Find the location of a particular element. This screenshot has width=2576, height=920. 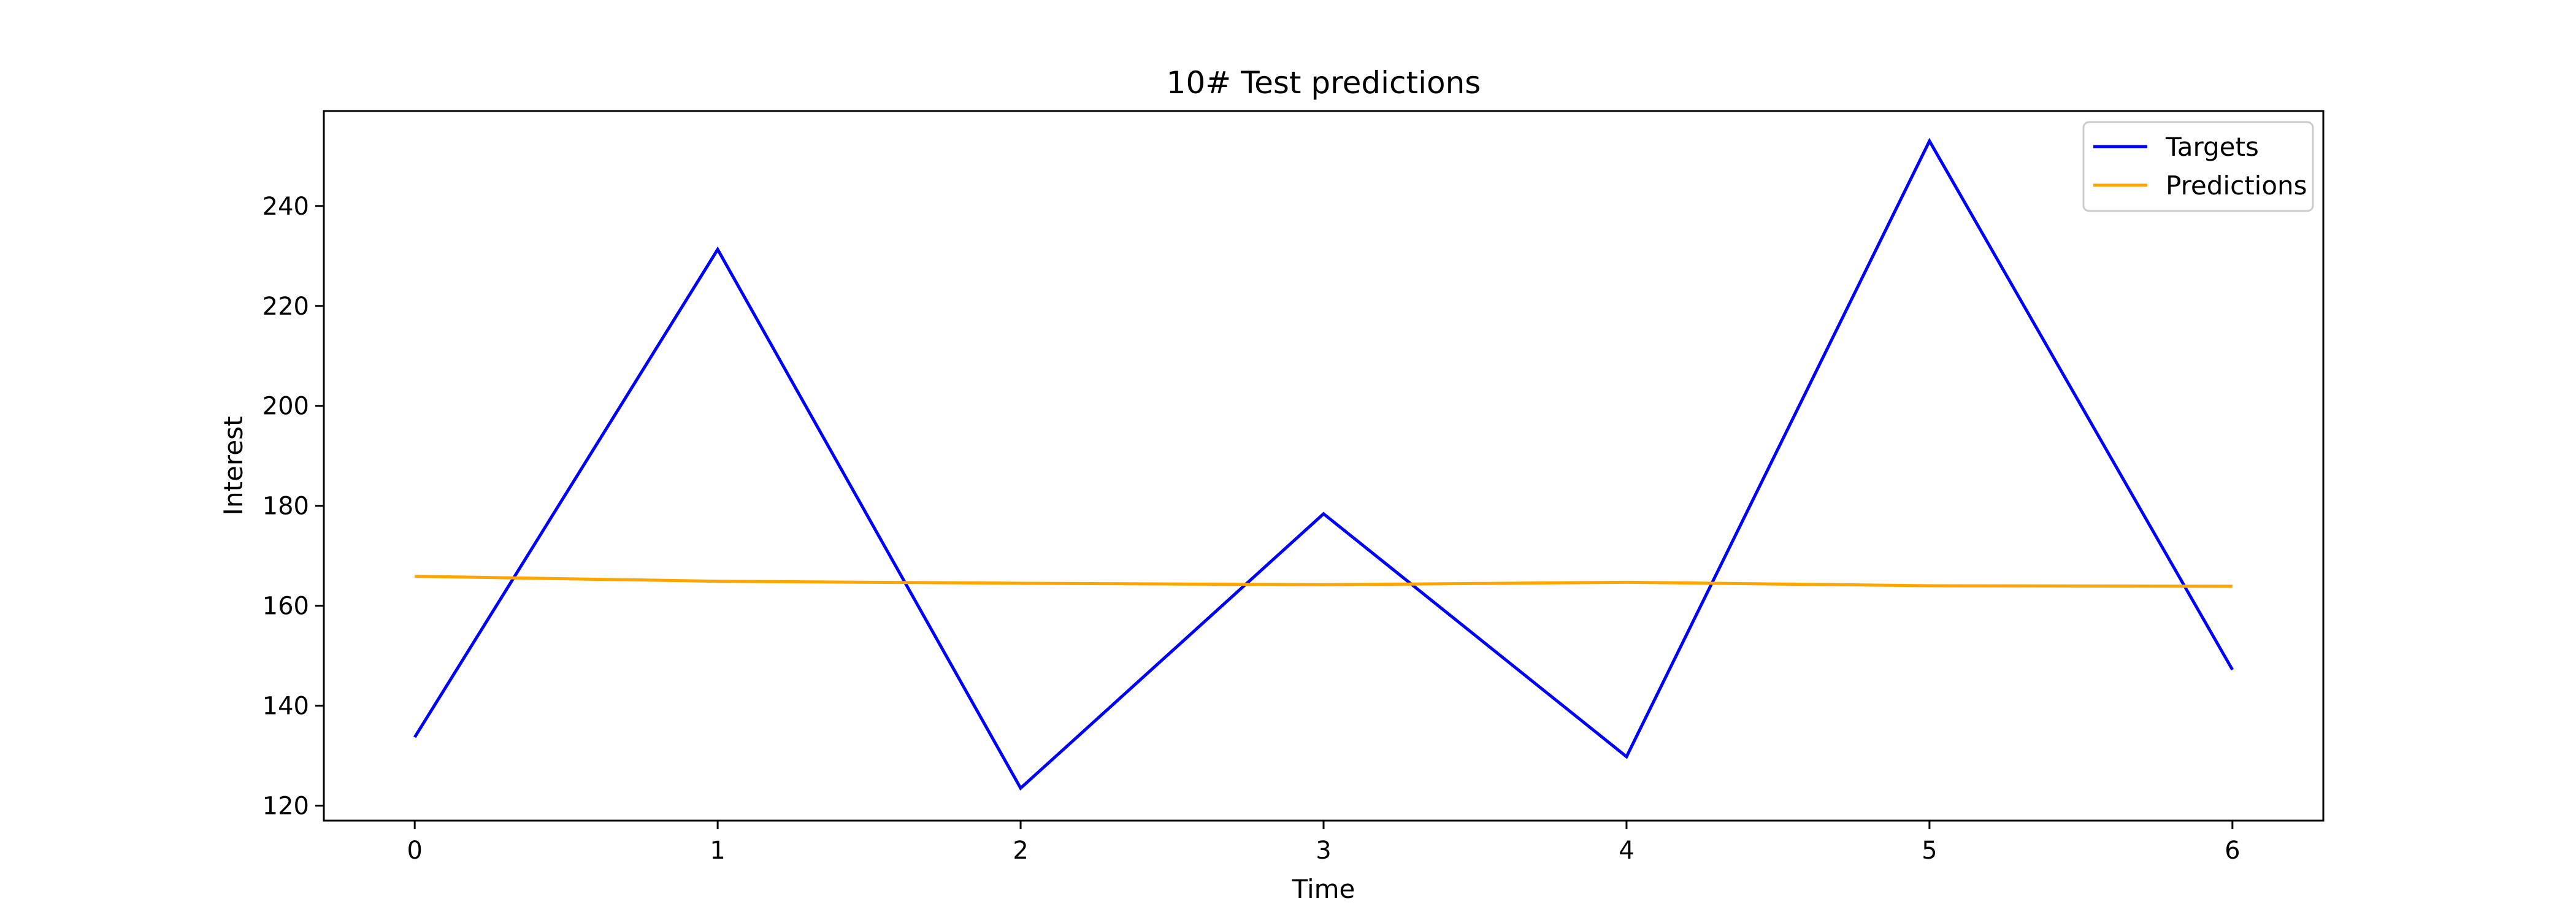

y-axis-label: Interest is located at coordinates (233, 466).